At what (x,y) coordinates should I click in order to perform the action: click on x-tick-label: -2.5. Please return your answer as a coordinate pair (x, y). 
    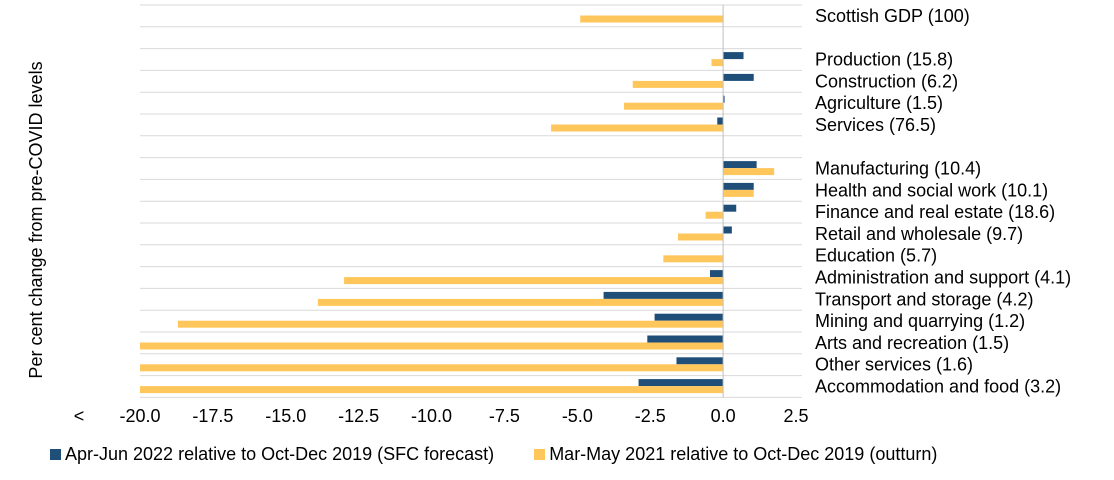
    Looking at the image, I should click on (650, 416).